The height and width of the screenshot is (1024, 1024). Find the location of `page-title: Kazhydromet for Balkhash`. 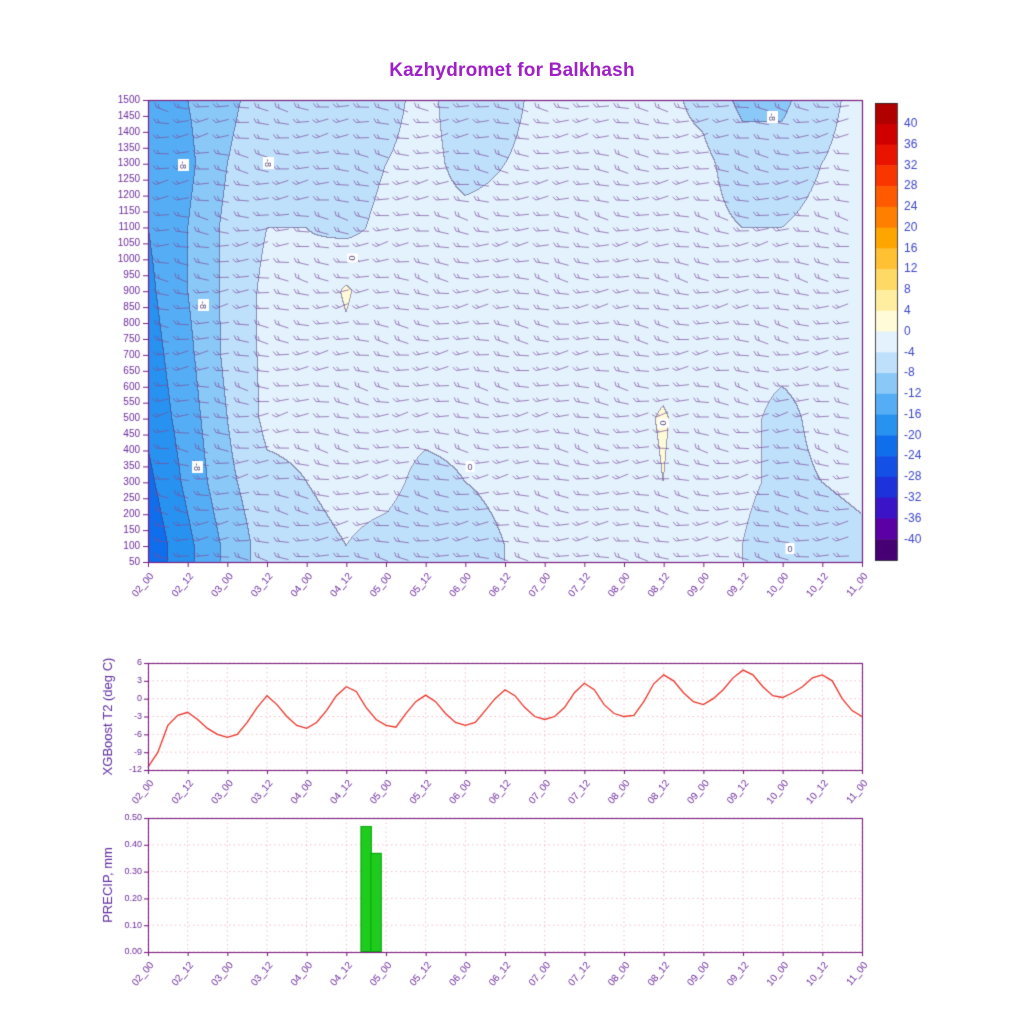

page-title: Kazhydromet for Balkhash is located at coordinates (512, 70).